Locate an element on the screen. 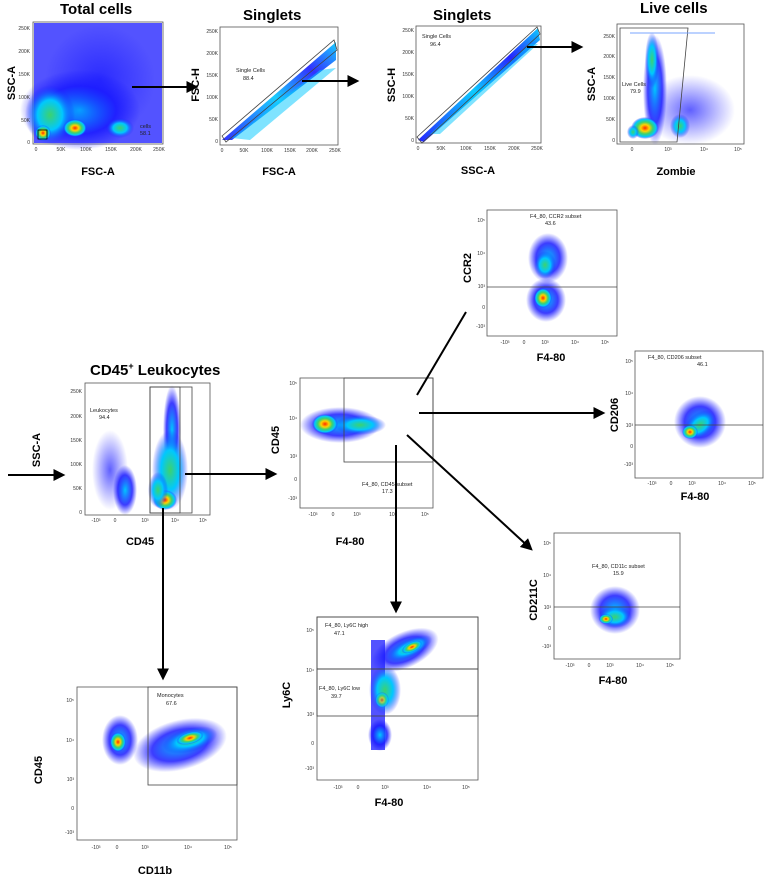 The width and height of the screenshot is (765, 887). gate-value: 43.6 is located at coordinates (550, 224).